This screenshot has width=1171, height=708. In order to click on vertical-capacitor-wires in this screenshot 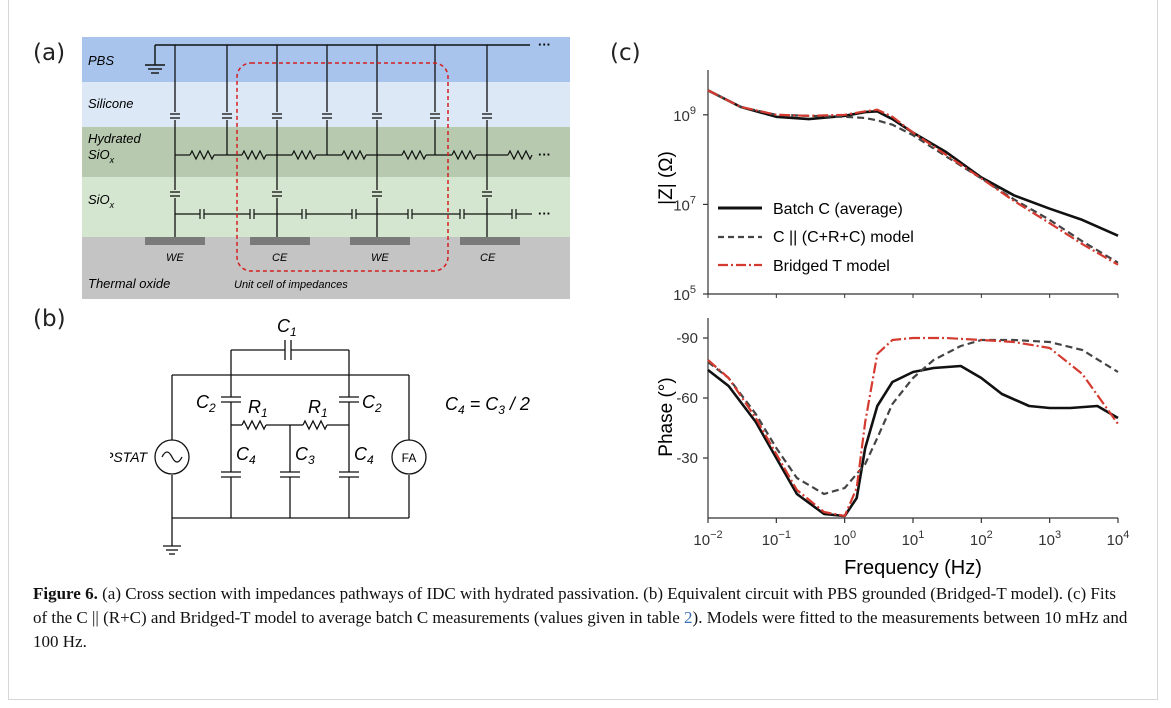, I will do `click(331, 143)`.